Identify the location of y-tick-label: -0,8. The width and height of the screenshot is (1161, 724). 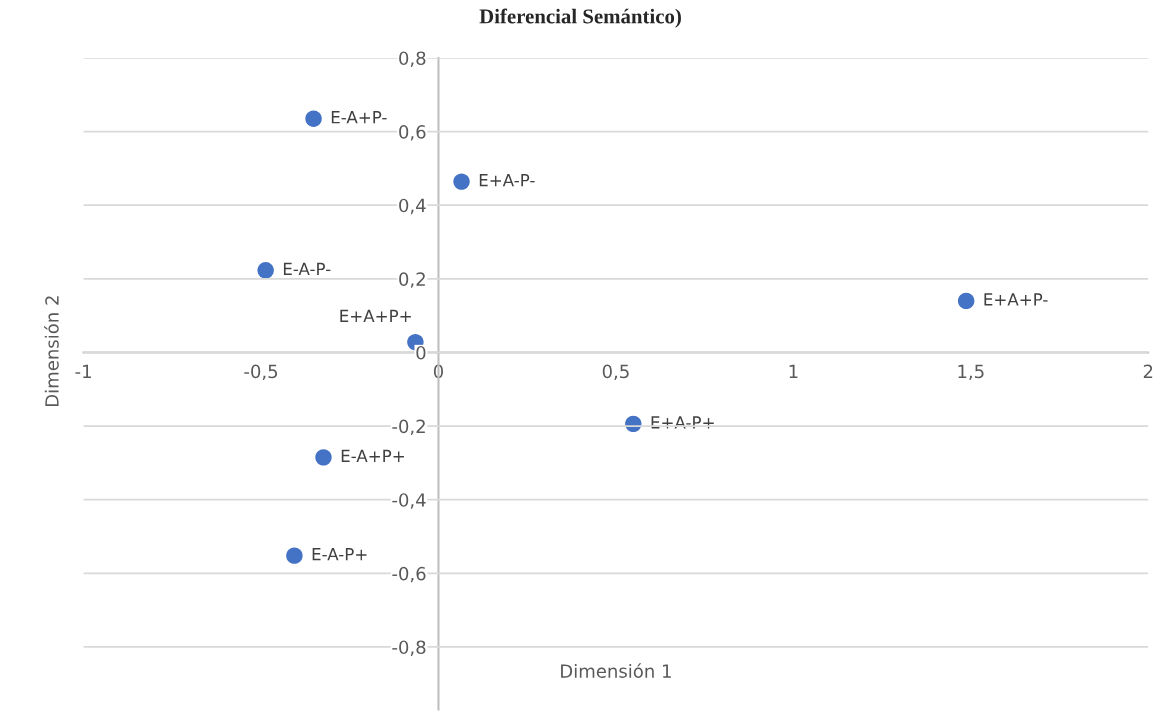
(409, 648).